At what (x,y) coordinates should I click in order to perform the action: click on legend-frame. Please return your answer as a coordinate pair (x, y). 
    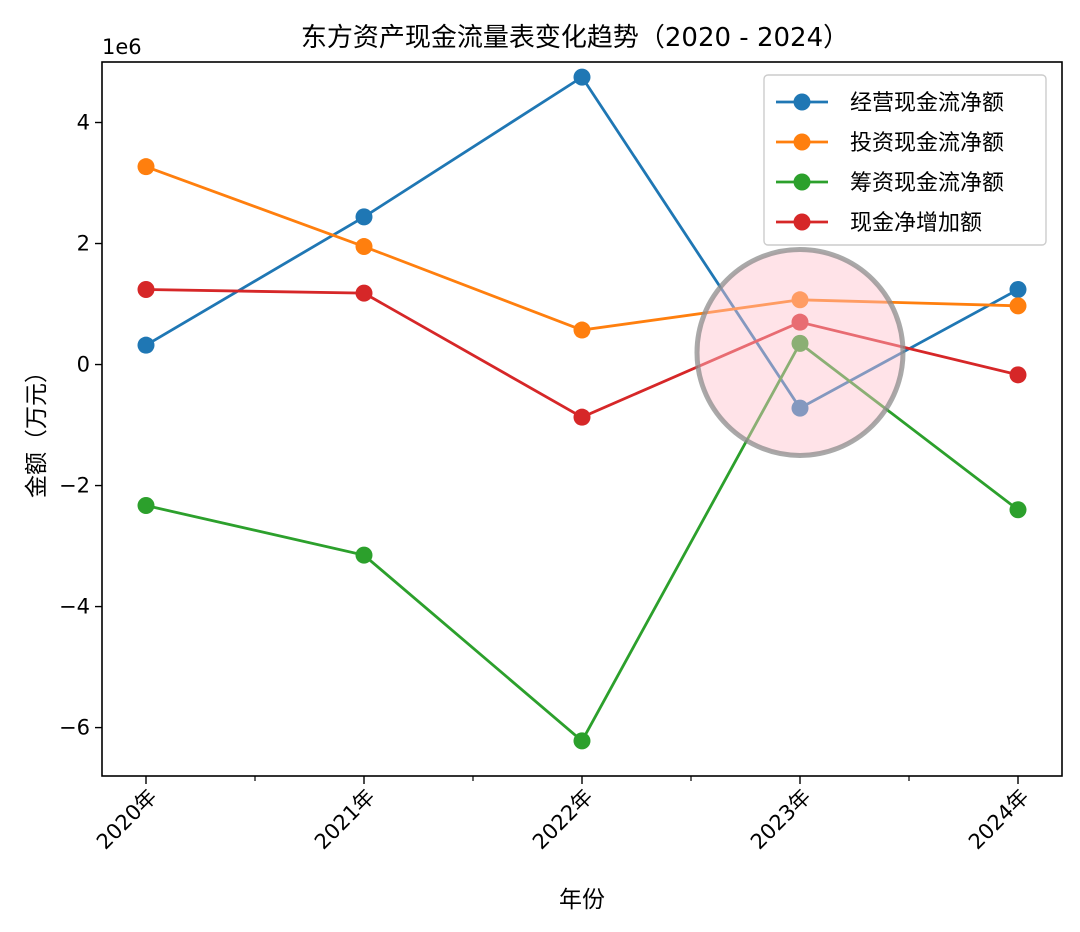
    Looking at the image, I should click on (905, 160).